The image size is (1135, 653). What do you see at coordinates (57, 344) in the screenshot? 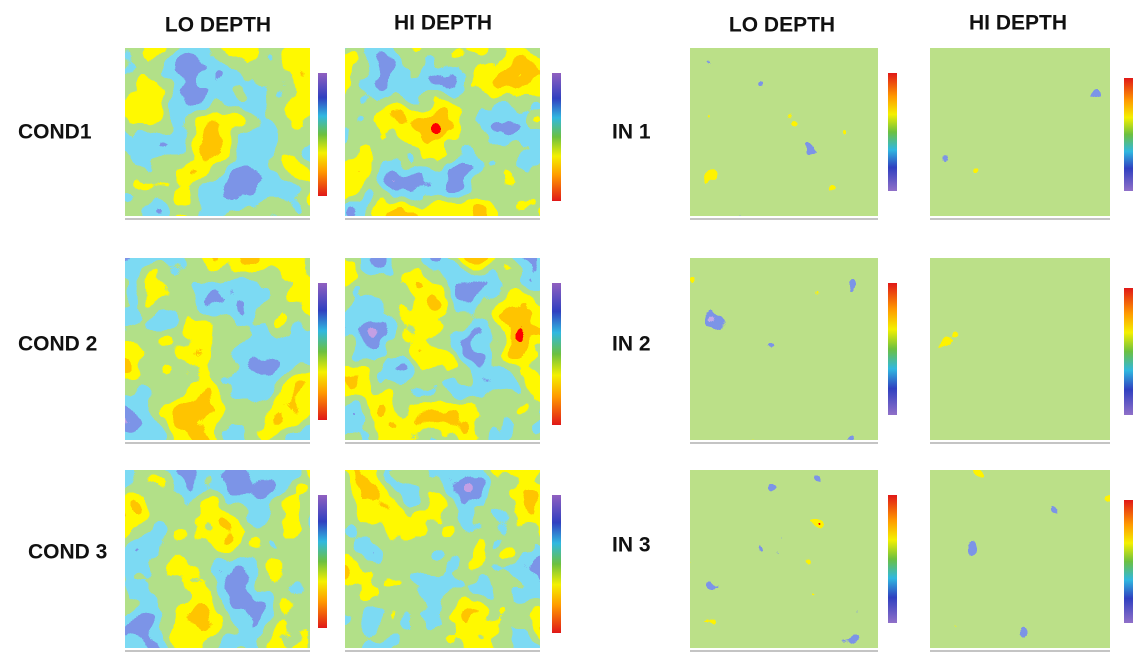
I see `row-label: COND 2` at bounding box center [57, 344].